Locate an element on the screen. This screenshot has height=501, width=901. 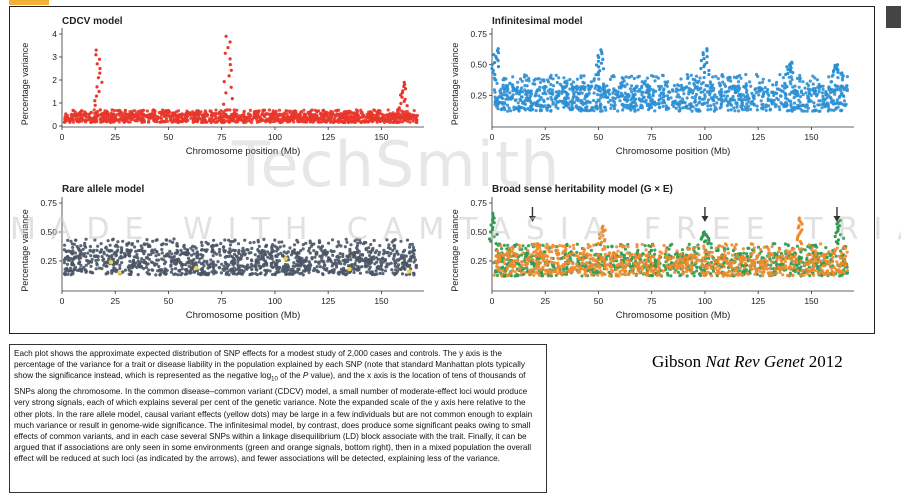
panel-2-title: Infinitesimal model is located at coordinates (537, 21).